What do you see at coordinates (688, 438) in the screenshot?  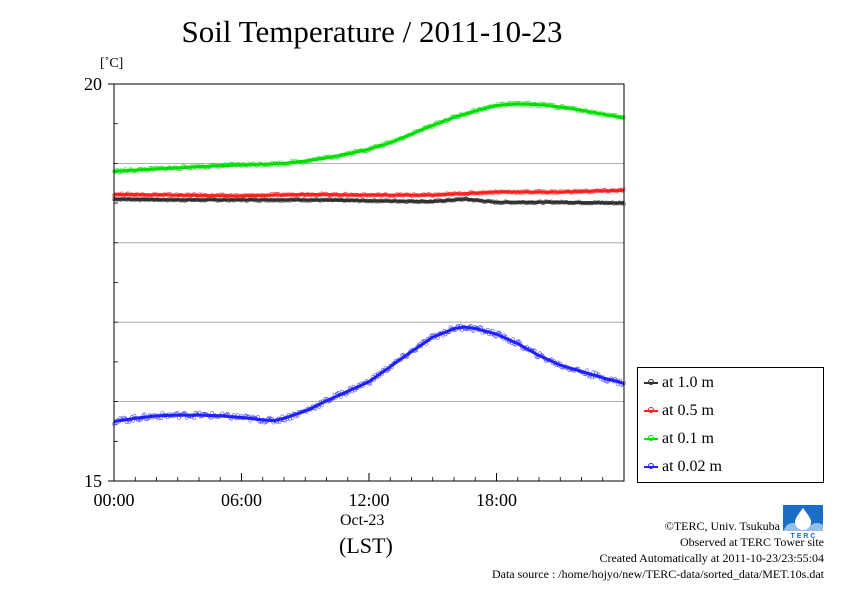 I see `legend-label: at 0.1 m` at bounding box center [688, 438].